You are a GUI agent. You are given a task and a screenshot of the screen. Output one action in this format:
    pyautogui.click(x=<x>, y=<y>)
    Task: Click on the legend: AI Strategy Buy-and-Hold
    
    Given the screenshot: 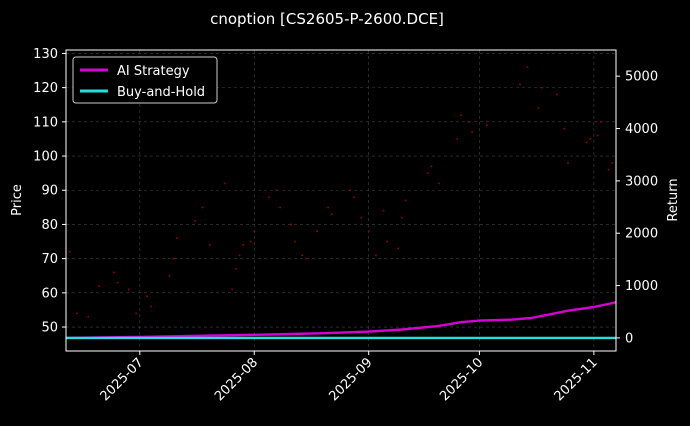 What is the action you would take?
    pyautogui.click(x=145, y=80)
    